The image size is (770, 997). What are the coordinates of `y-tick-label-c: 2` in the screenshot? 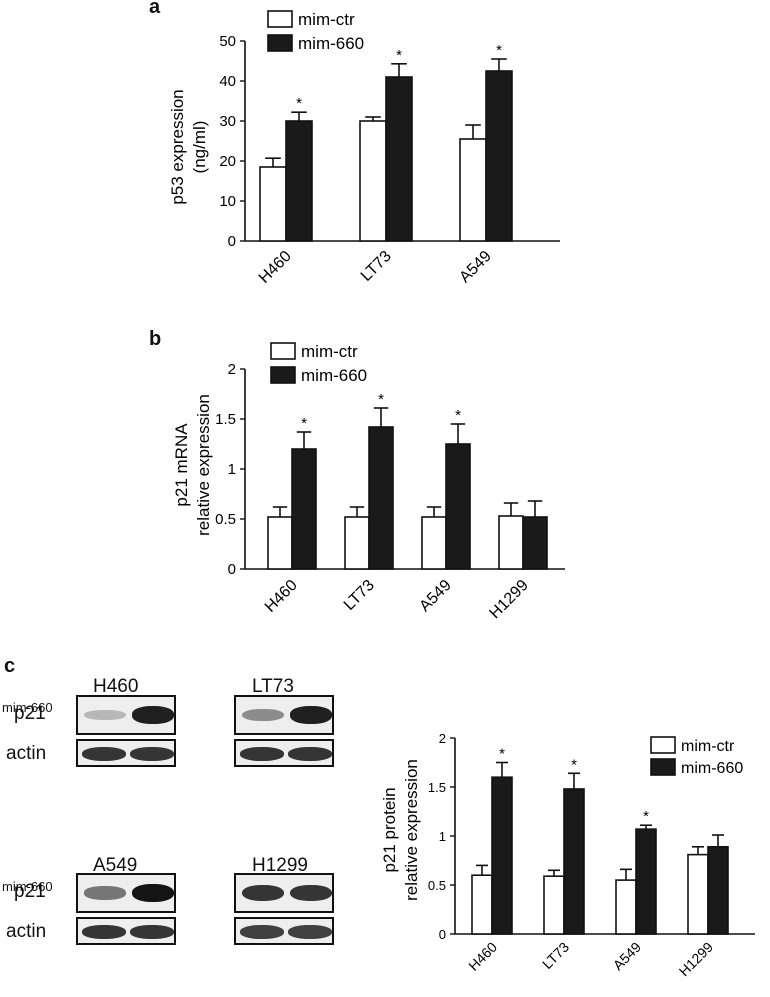 It's located at (442, 738).